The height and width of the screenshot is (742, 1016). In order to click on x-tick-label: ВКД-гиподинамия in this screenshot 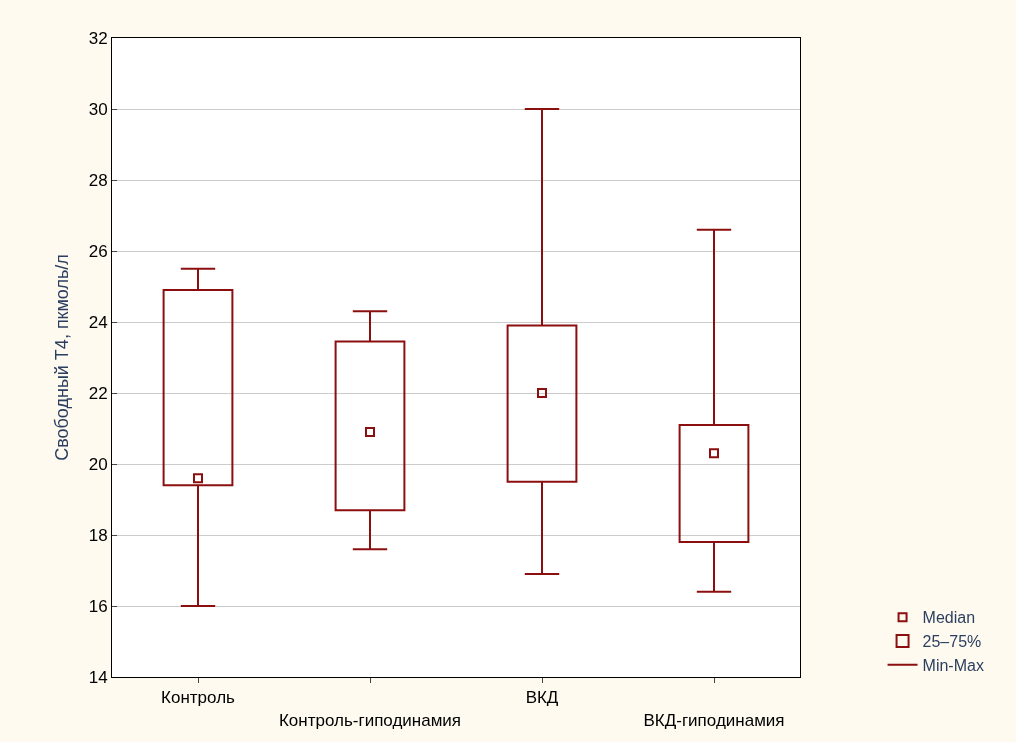, I will do `click(714, 720)`.